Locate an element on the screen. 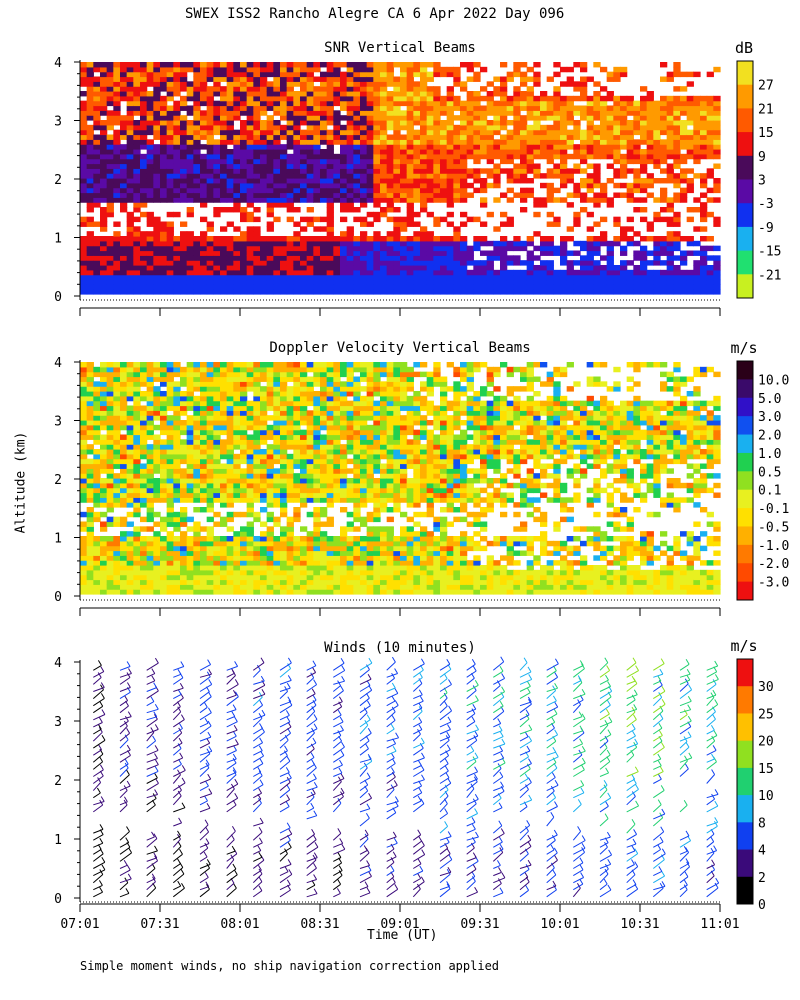 The image size is (800, 1000). colorbar-label: 0.1 is located at coordinates (769, 491).